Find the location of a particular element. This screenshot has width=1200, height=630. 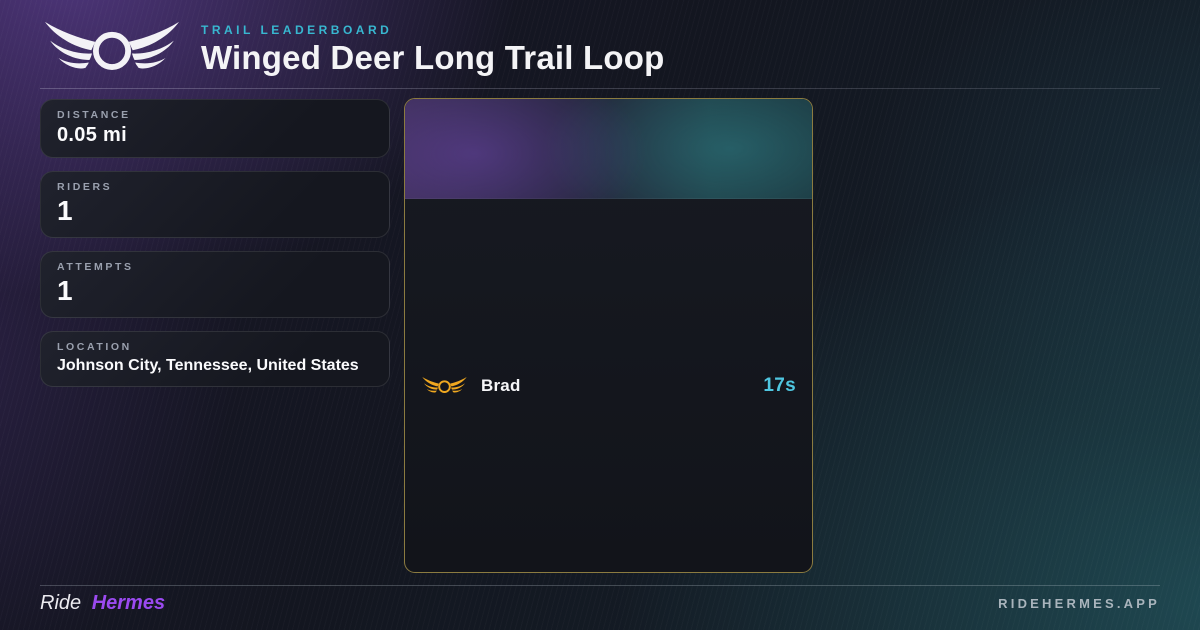

stat-card-attempts: ATTEMPTS 1 is located at coordinates (215, 284).